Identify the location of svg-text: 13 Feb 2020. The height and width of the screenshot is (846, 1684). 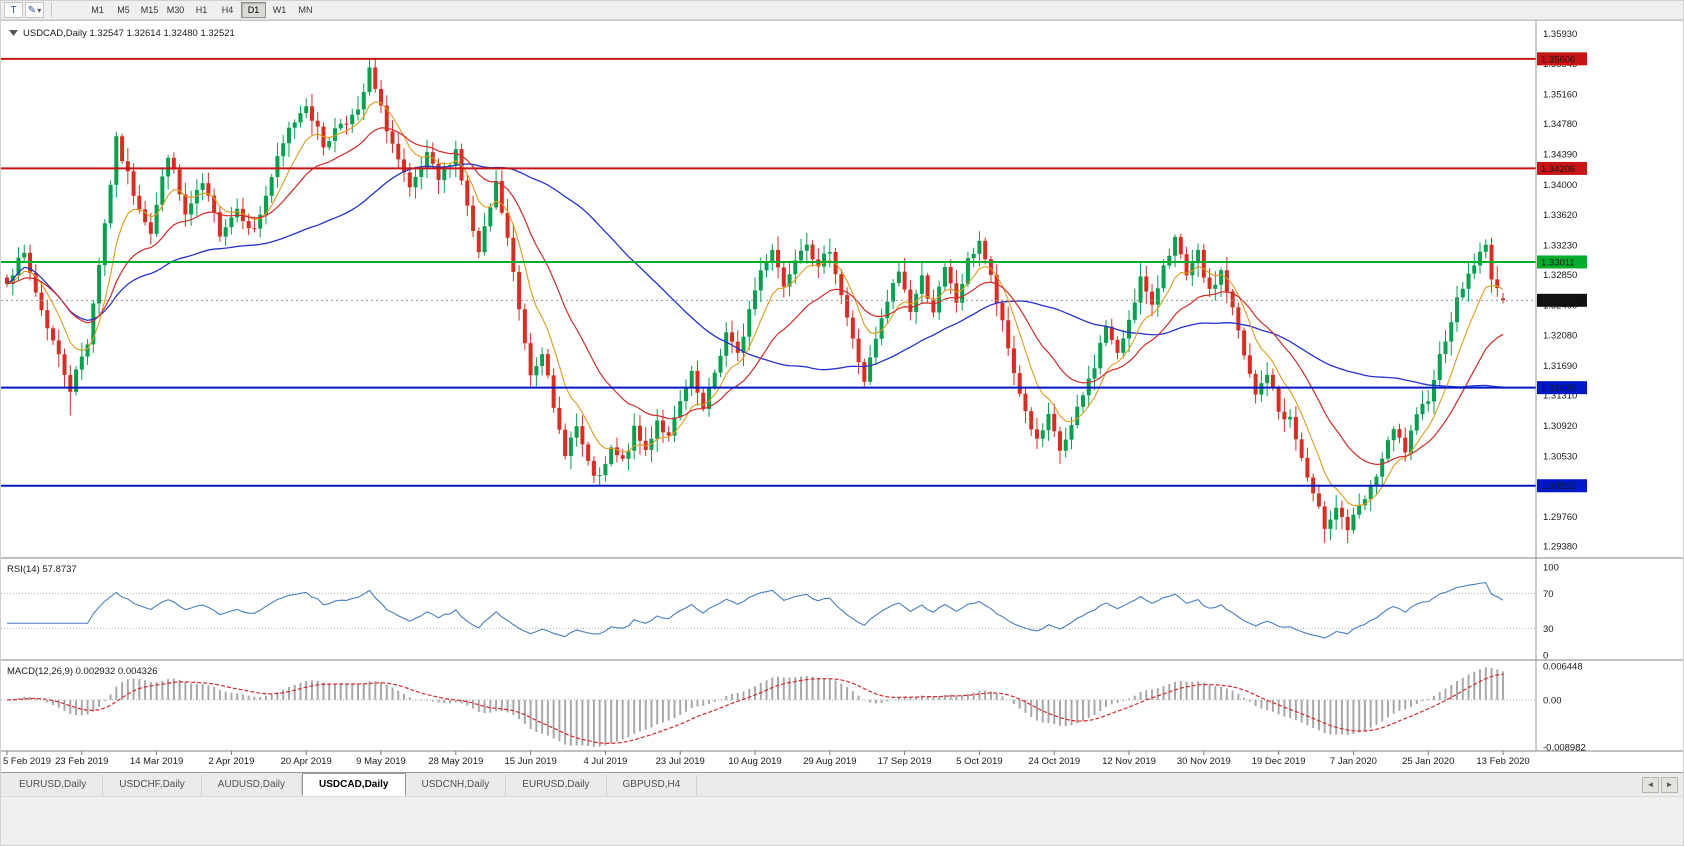
(1502, 761).